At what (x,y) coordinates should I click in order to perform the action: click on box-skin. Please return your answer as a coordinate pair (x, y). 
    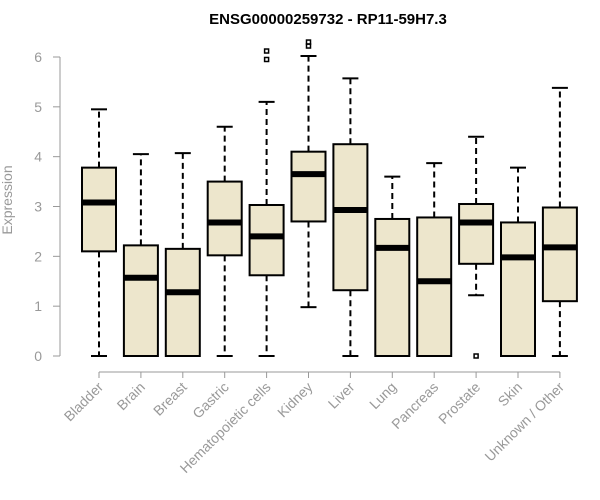
    Looking at the image, I should click on (518, 261).